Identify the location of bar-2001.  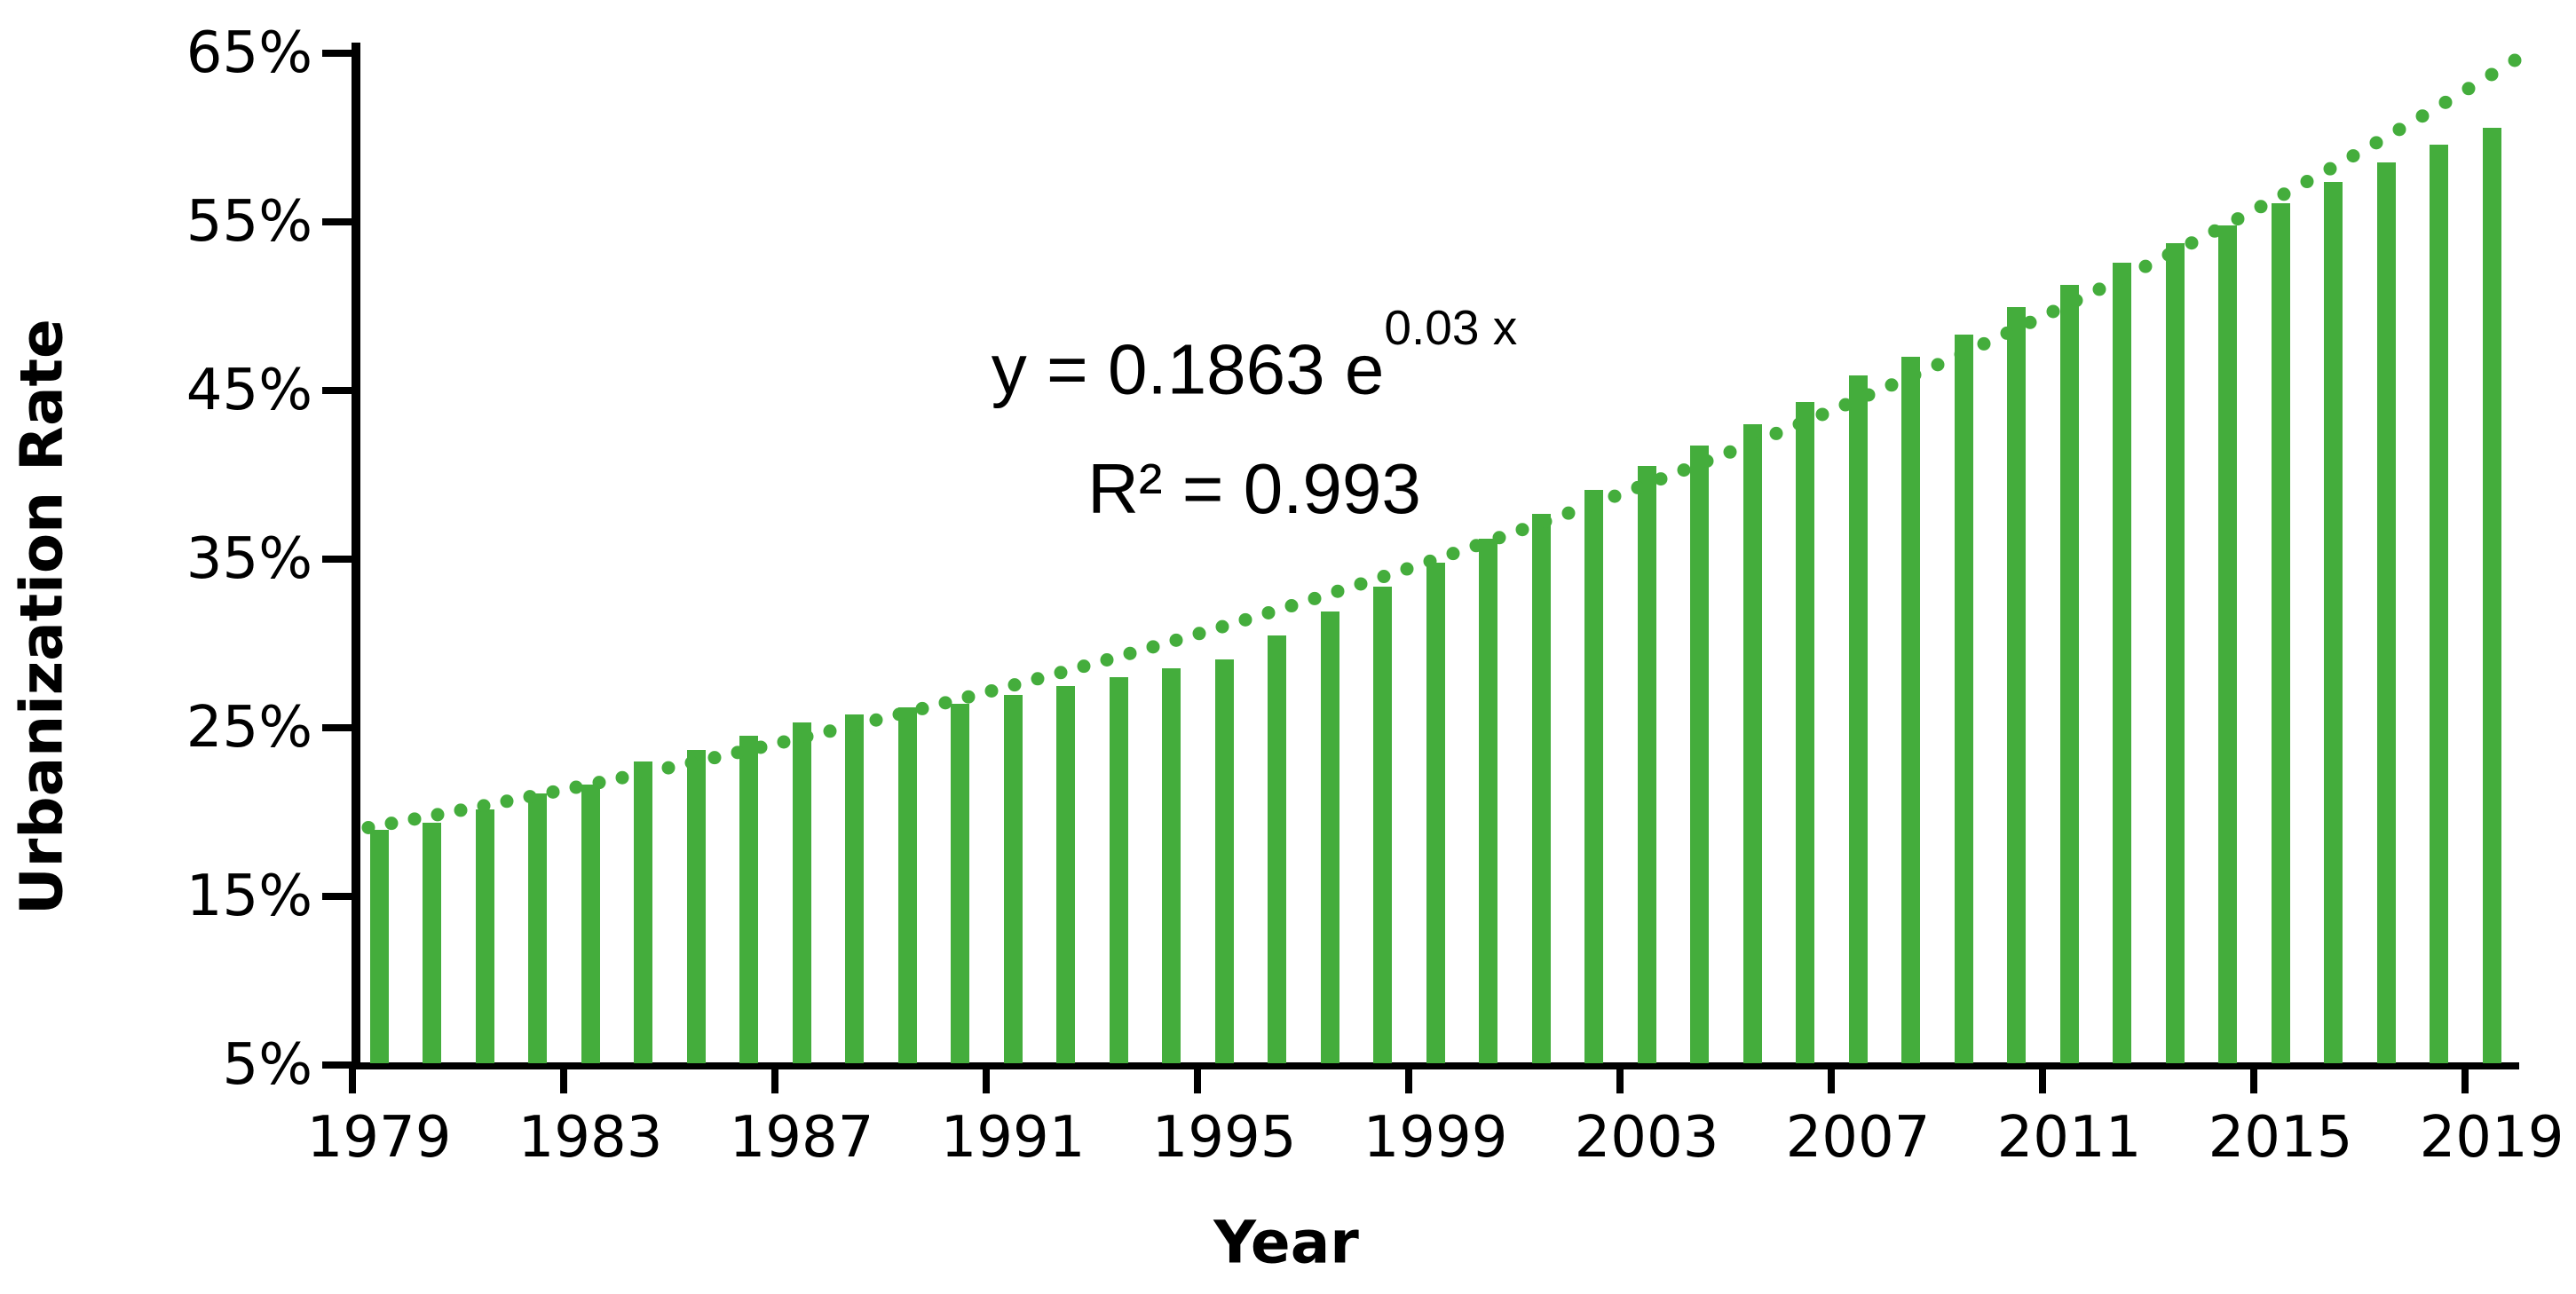
(1541, 788).